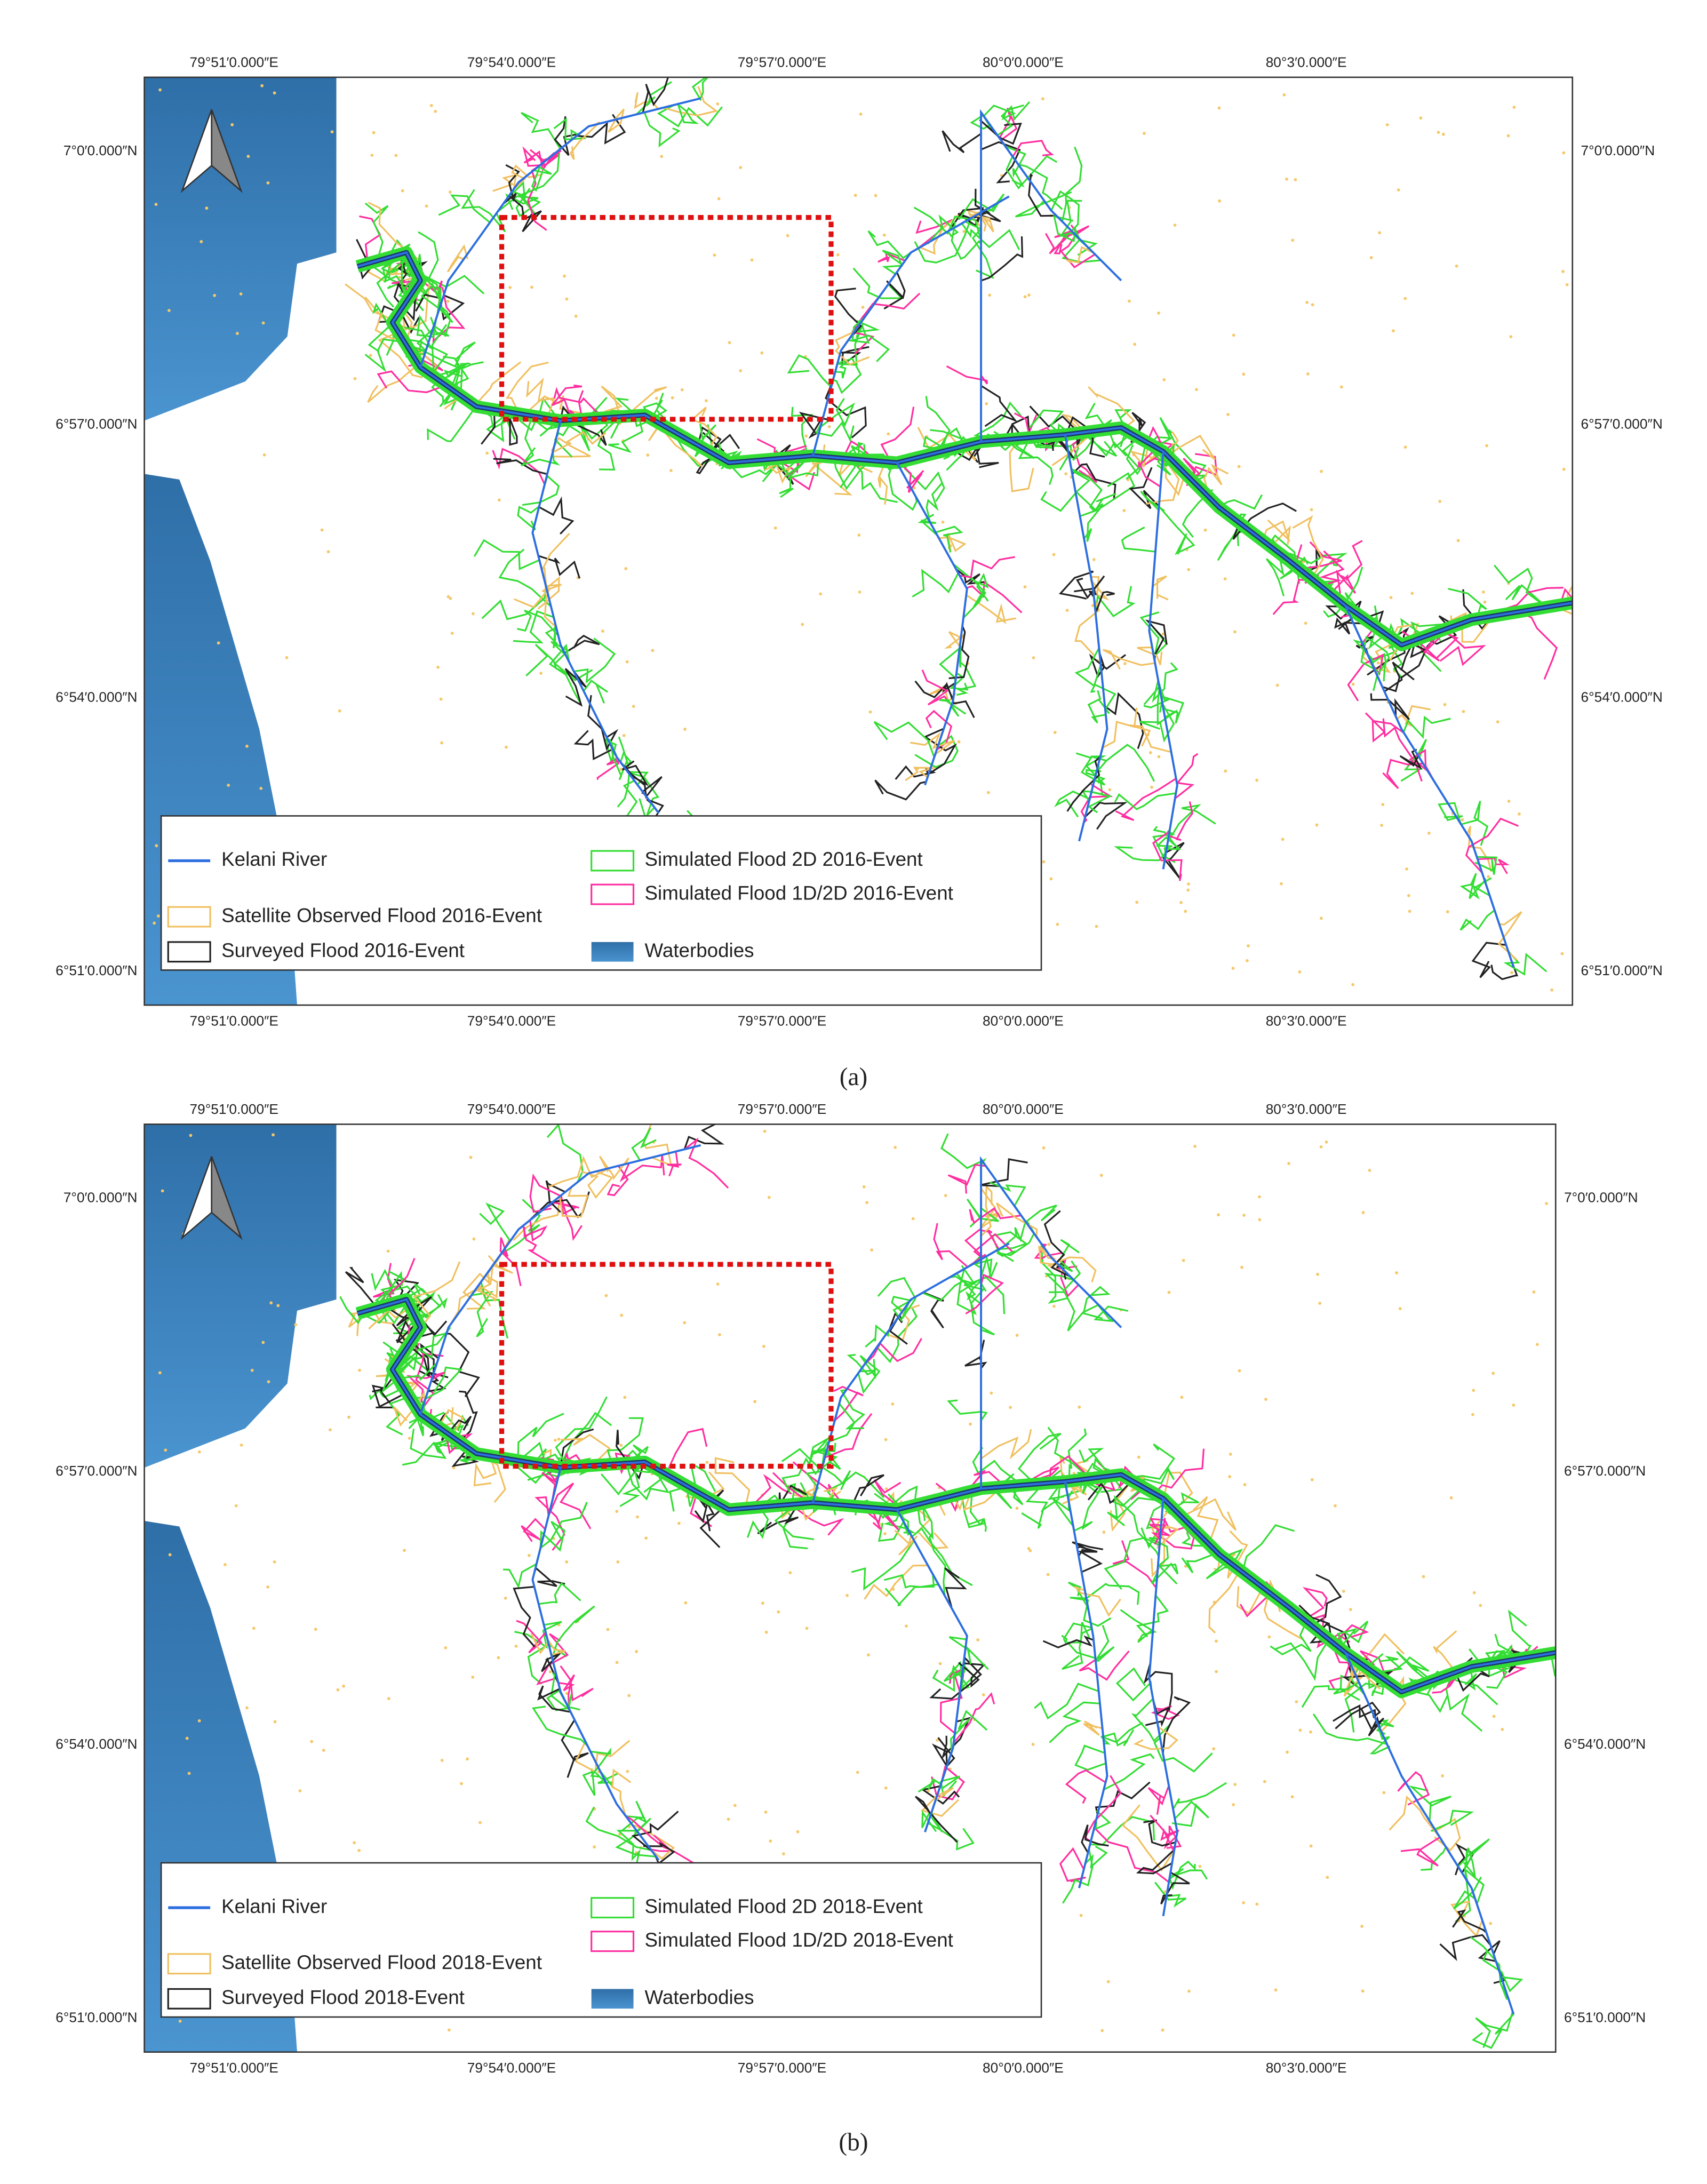 This screenshot has width=1707, height=2184. I want to click on legend-label: Surveyed Flood 2018-Event, so click(343, 1997).